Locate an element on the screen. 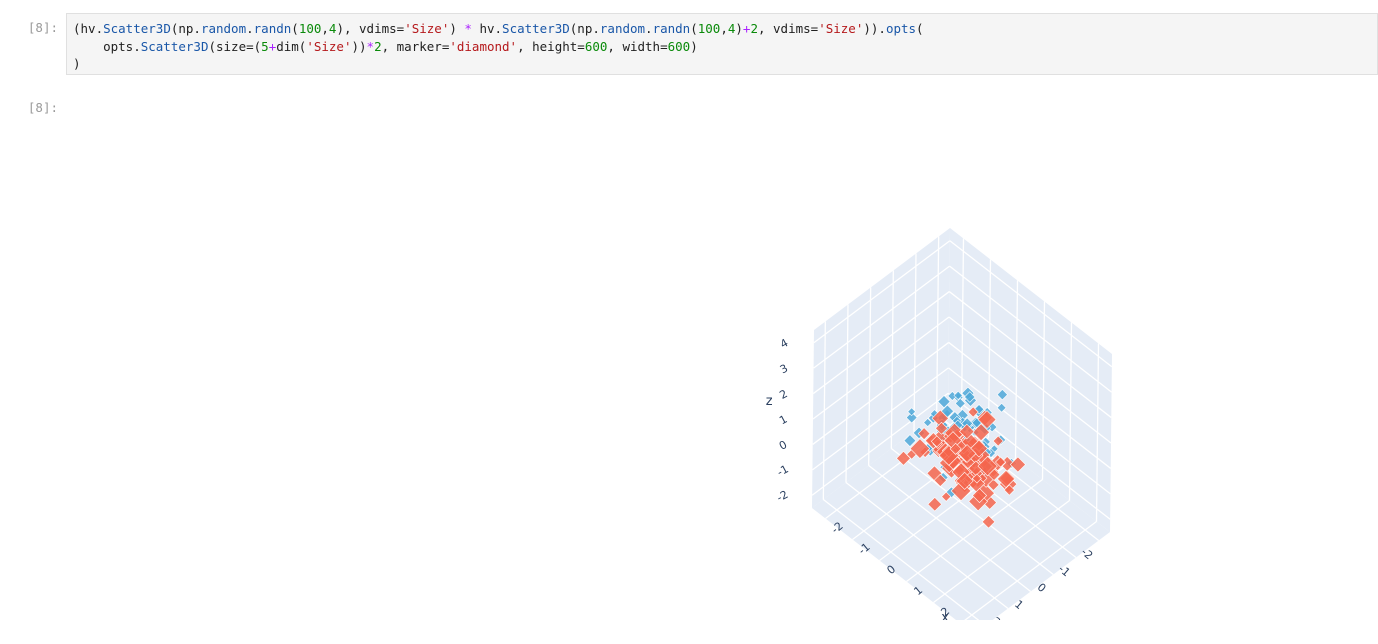 This screenshot has height=644, width=1378. z-tick-label: -1 is located at coordinates (783, 470).